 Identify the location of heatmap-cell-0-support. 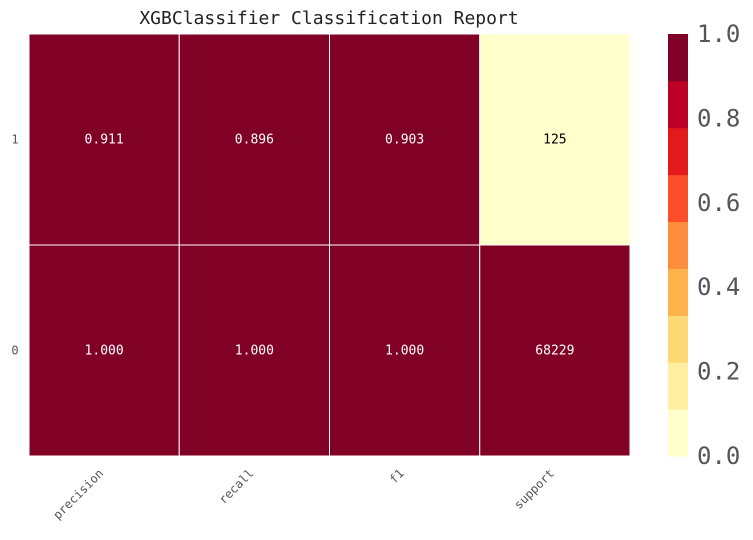
(555, 350).